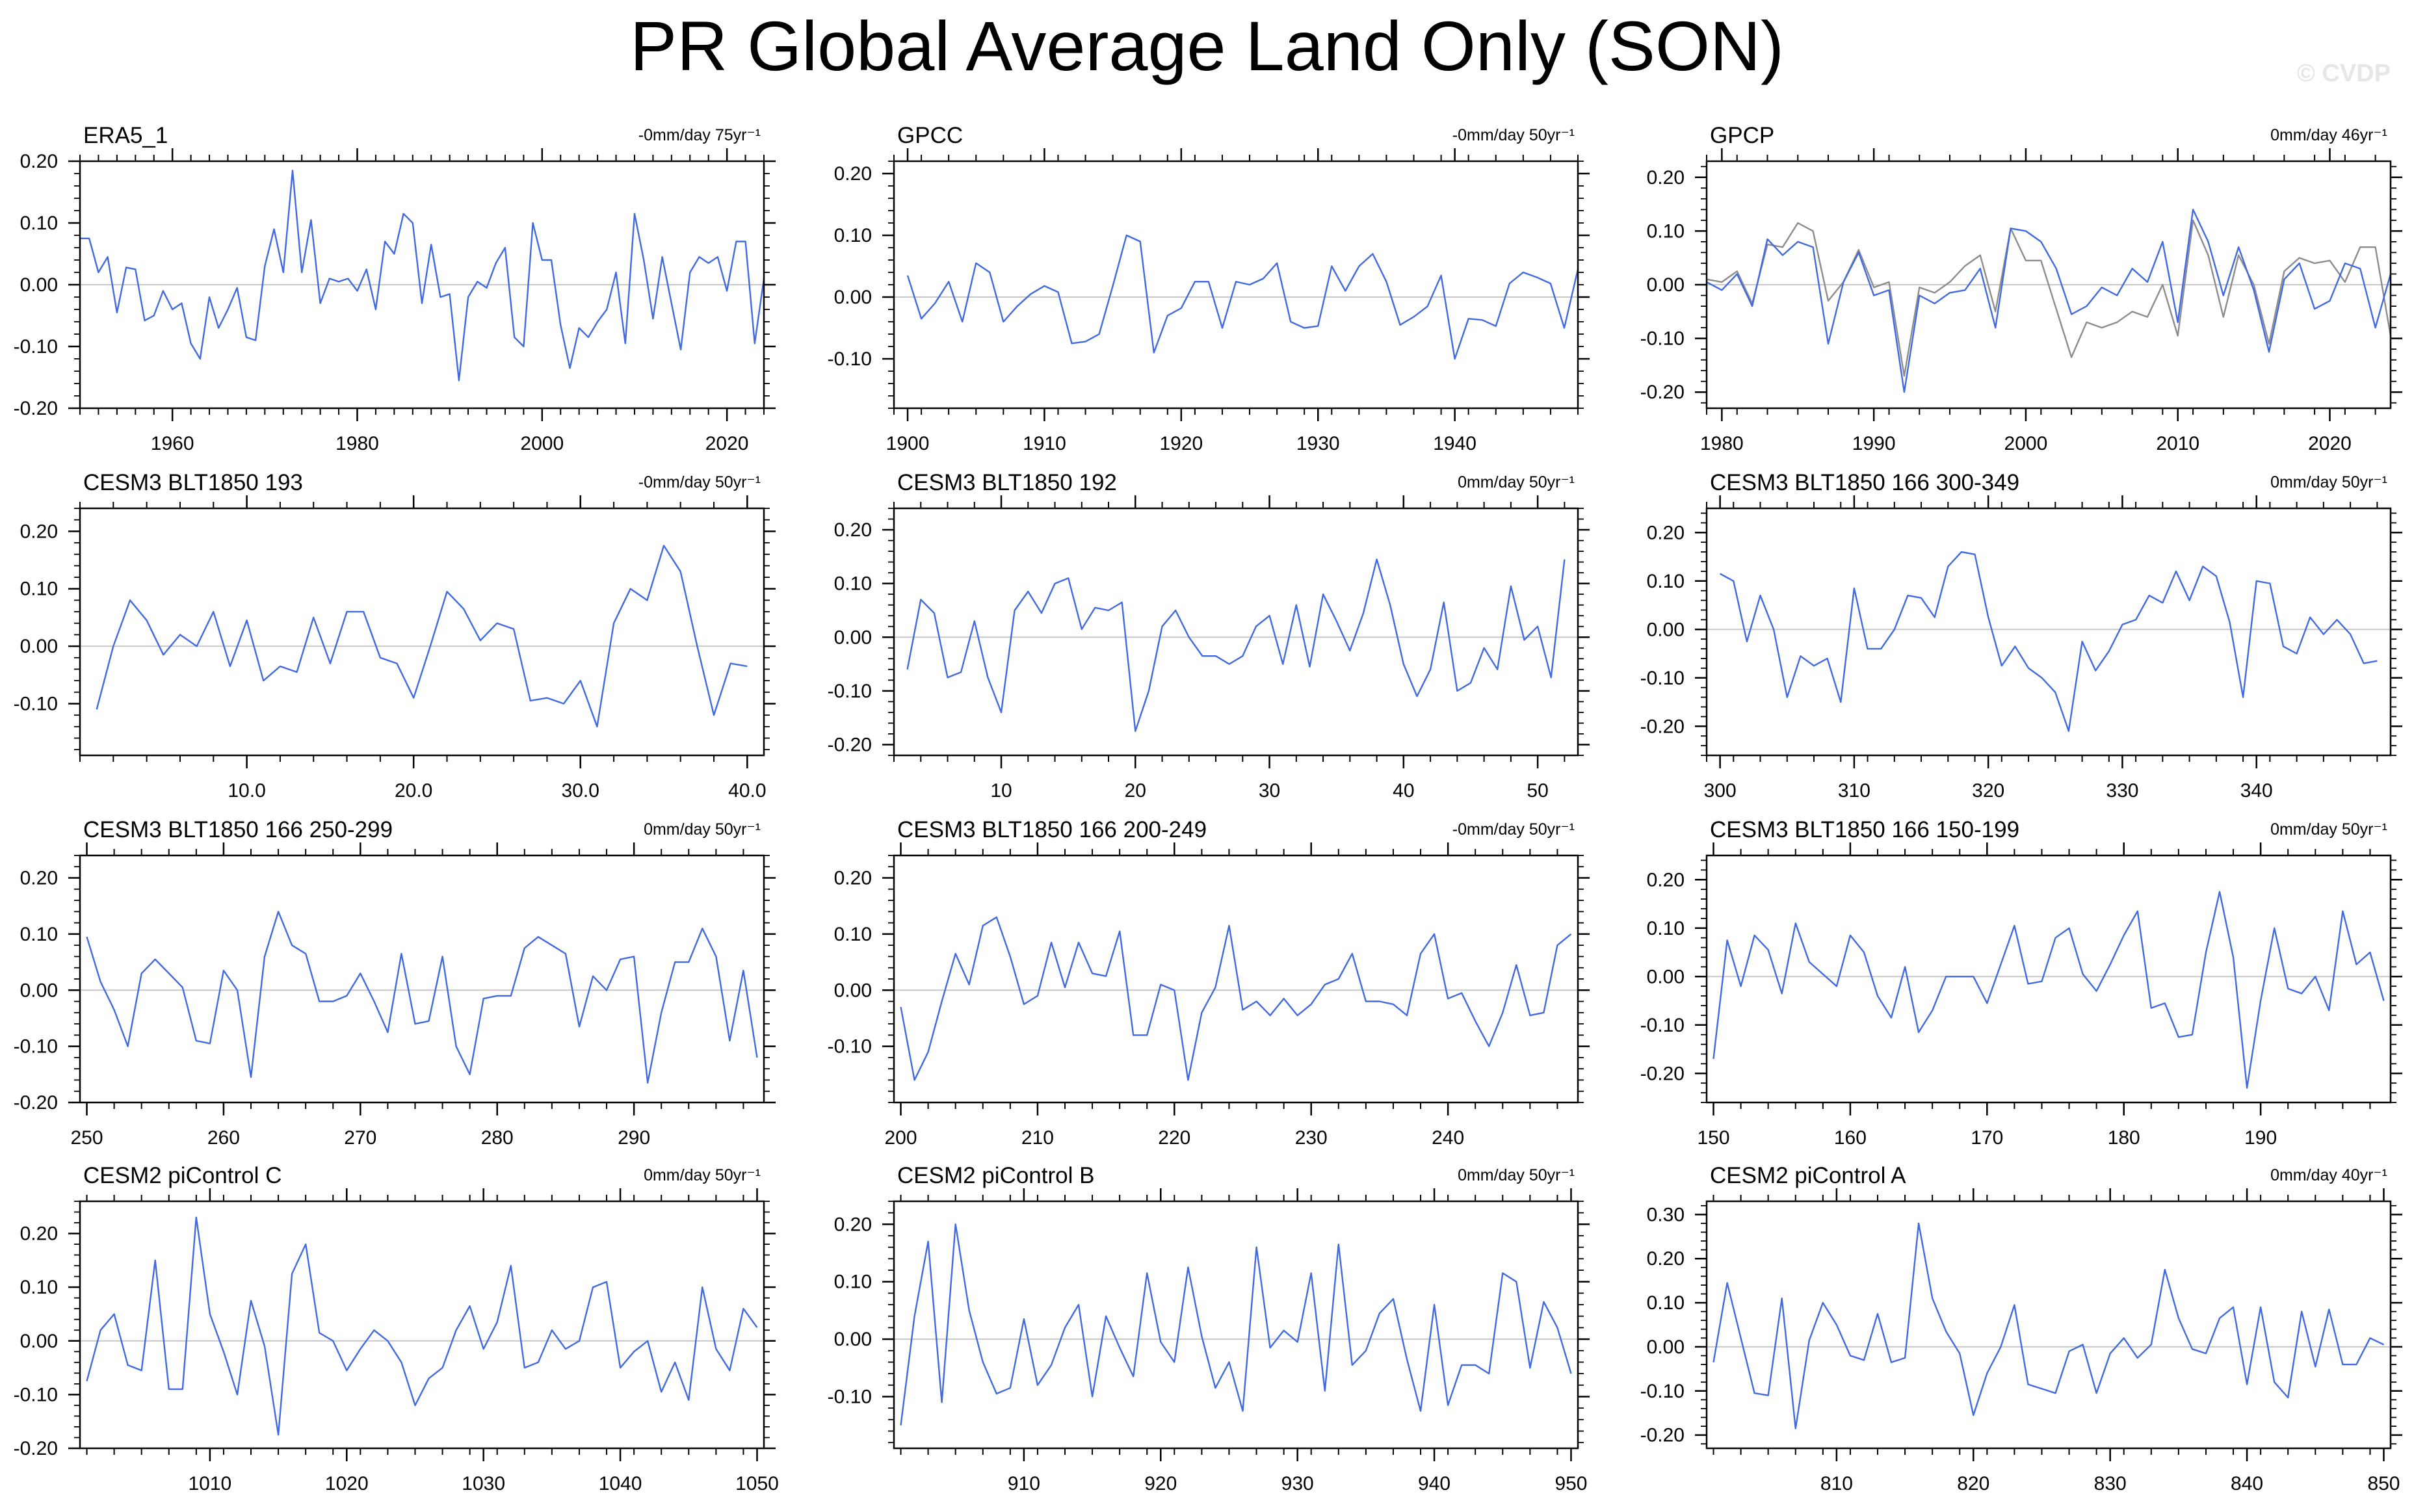 This screenshot has width=2414, height=1512. Describe the element at coordinates (1160, 1483) in the screenshot. I see `x-tick-label: 920` at that location.